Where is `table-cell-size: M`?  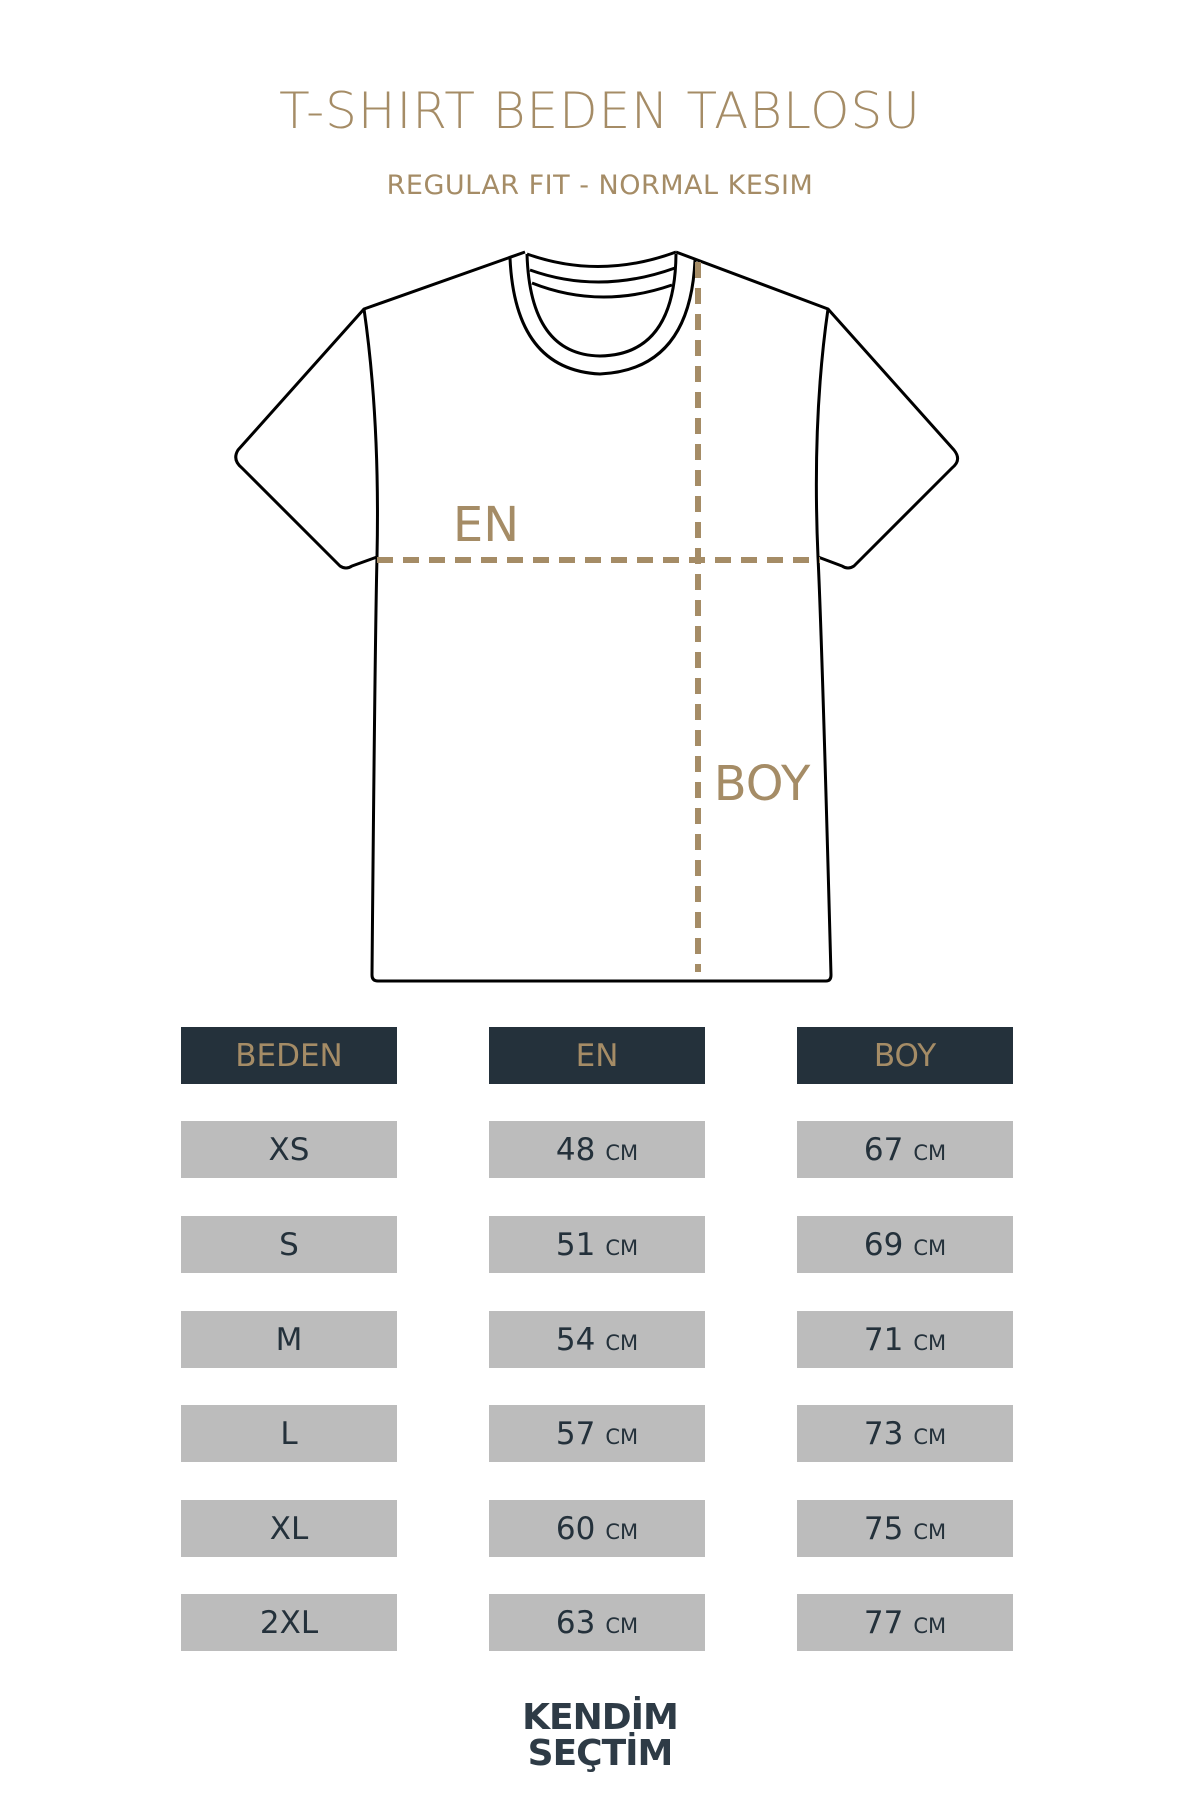 table-cell-size: M is located at coordinates (289, 1339).